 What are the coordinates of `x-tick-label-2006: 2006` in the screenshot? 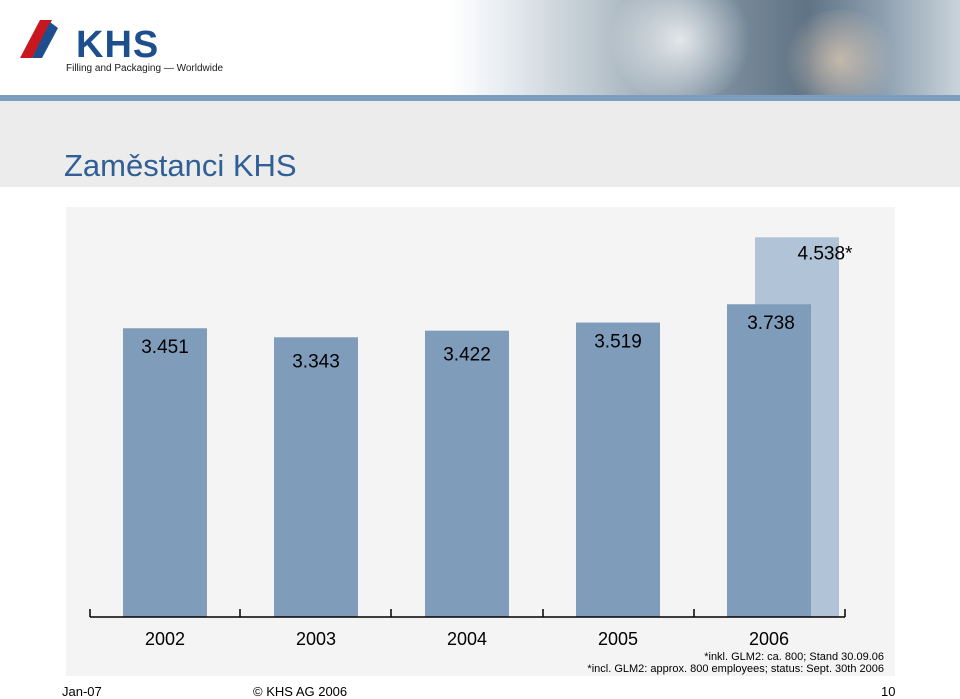 It's located at (769, 639).